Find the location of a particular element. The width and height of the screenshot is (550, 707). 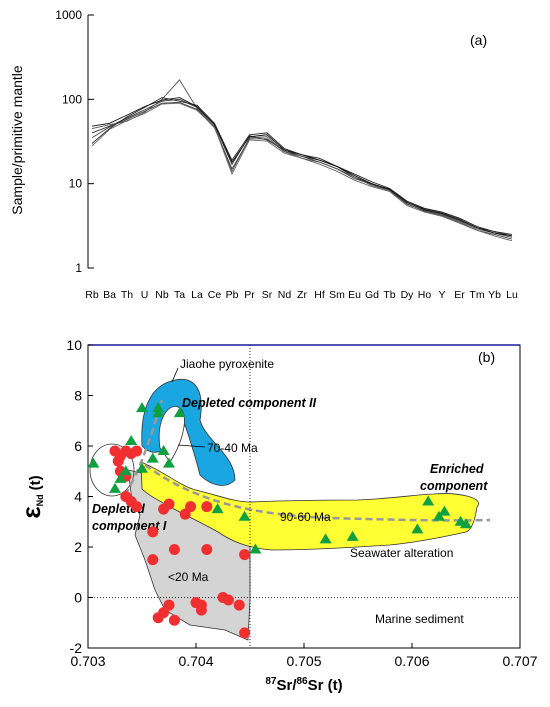

x-tick-label: 0.705 is located at coordinates (303, 661).